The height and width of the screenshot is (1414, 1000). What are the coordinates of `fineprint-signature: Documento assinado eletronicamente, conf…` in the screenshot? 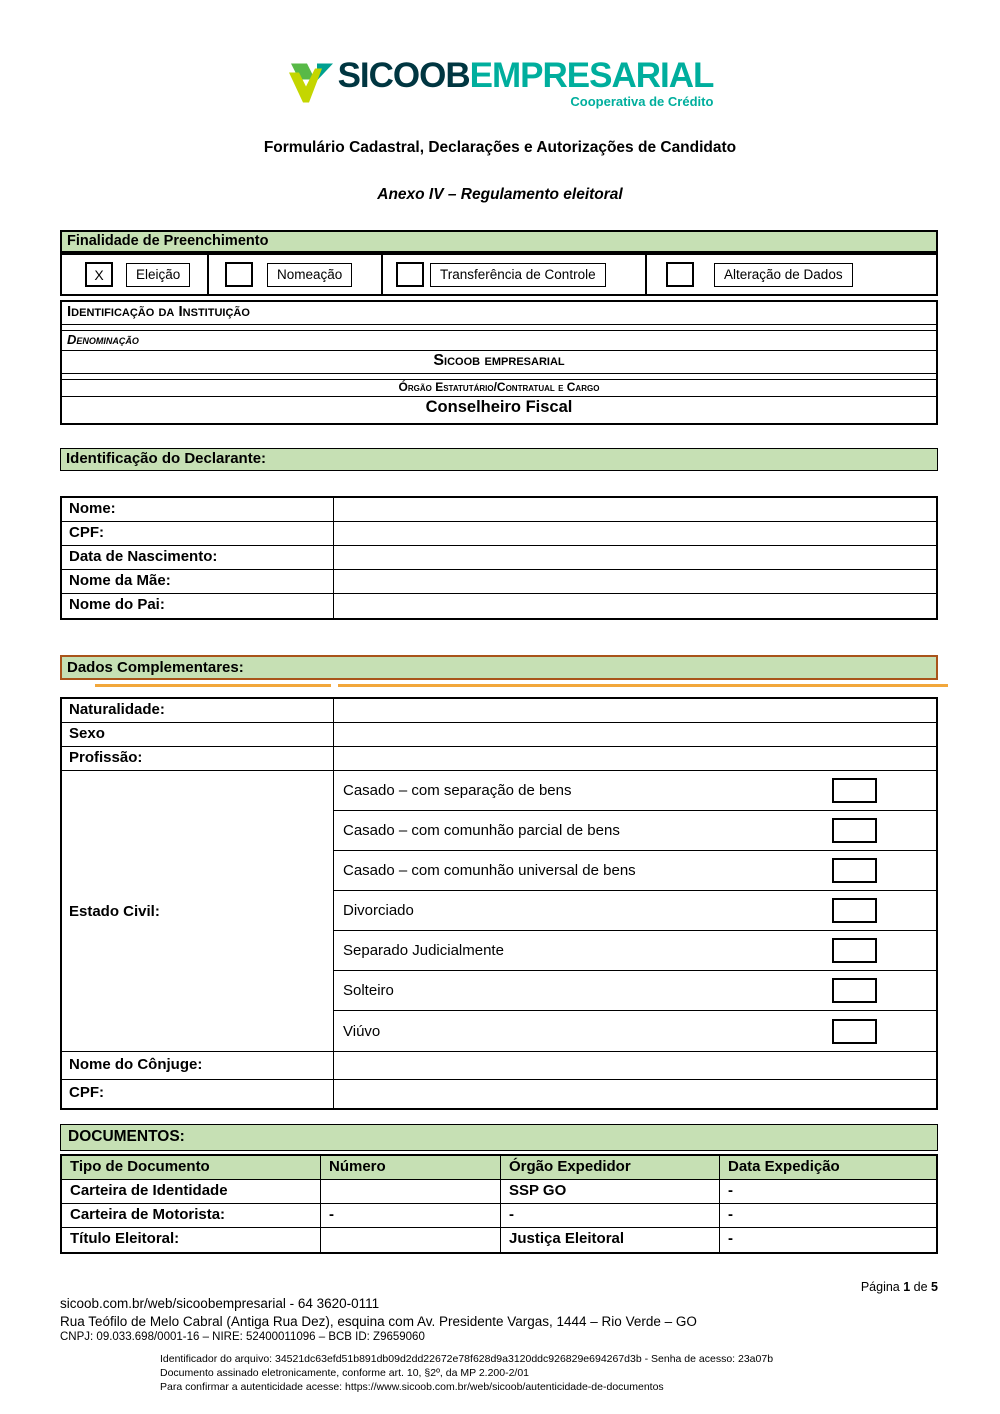 It's located at (345, 1373).